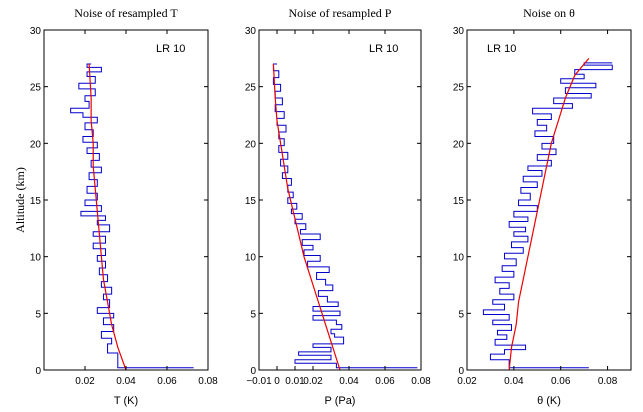  Describe the element at coordinates (20, 200) in the screenshot. I see `y-axis-label: Altitude (km)` at that location.